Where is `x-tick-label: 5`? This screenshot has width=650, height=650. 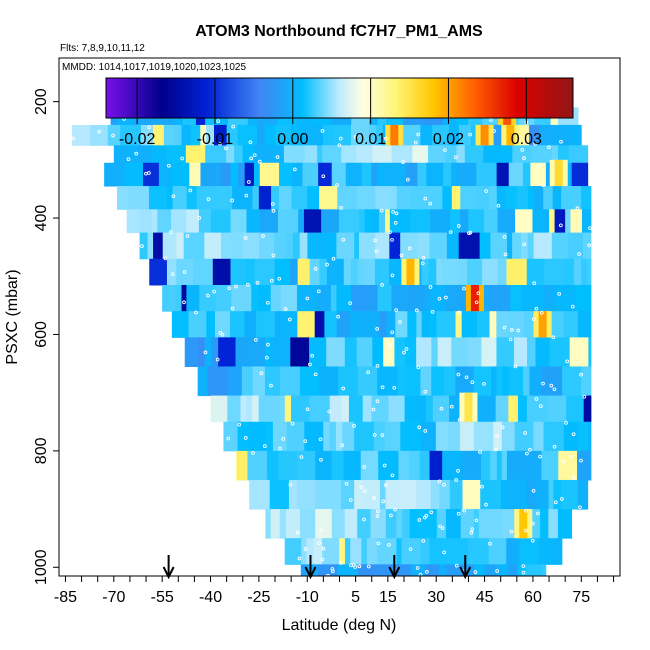 x-tick-label: 5 is located at coordinates (355, 597).